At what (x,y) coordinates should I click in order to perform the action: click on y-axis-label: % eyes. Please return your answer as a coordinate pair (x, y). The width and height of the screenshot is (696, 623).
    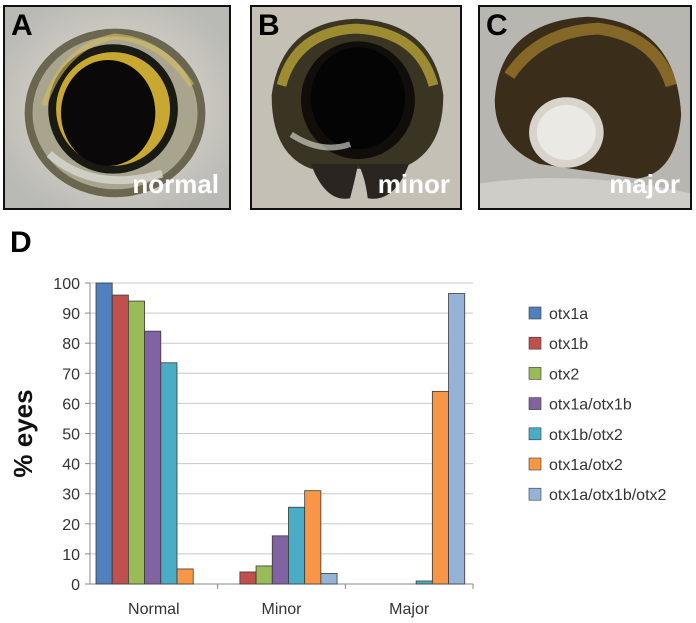
    Looking at the image, I should click on (23, 433).